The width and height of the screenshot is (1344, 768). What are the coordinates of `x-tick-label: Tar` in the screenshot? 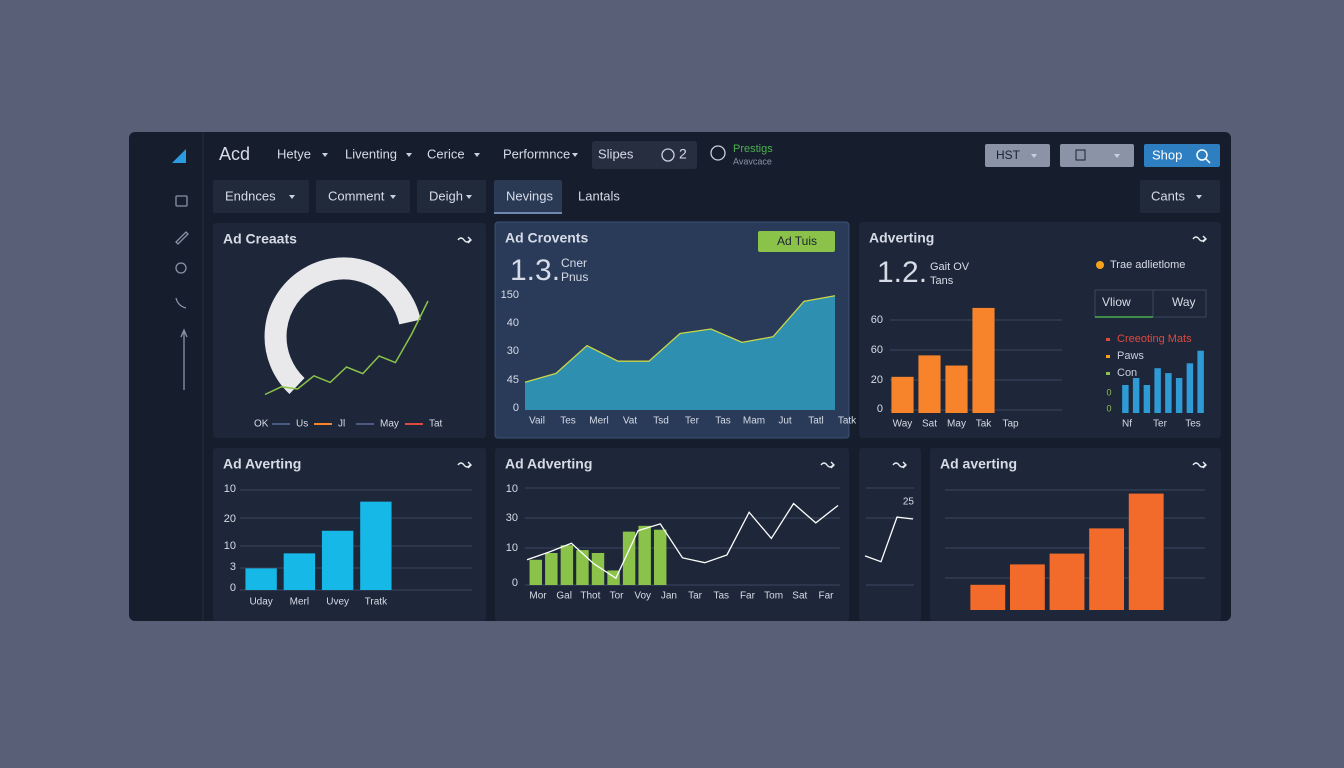 It's located at (695, 596).